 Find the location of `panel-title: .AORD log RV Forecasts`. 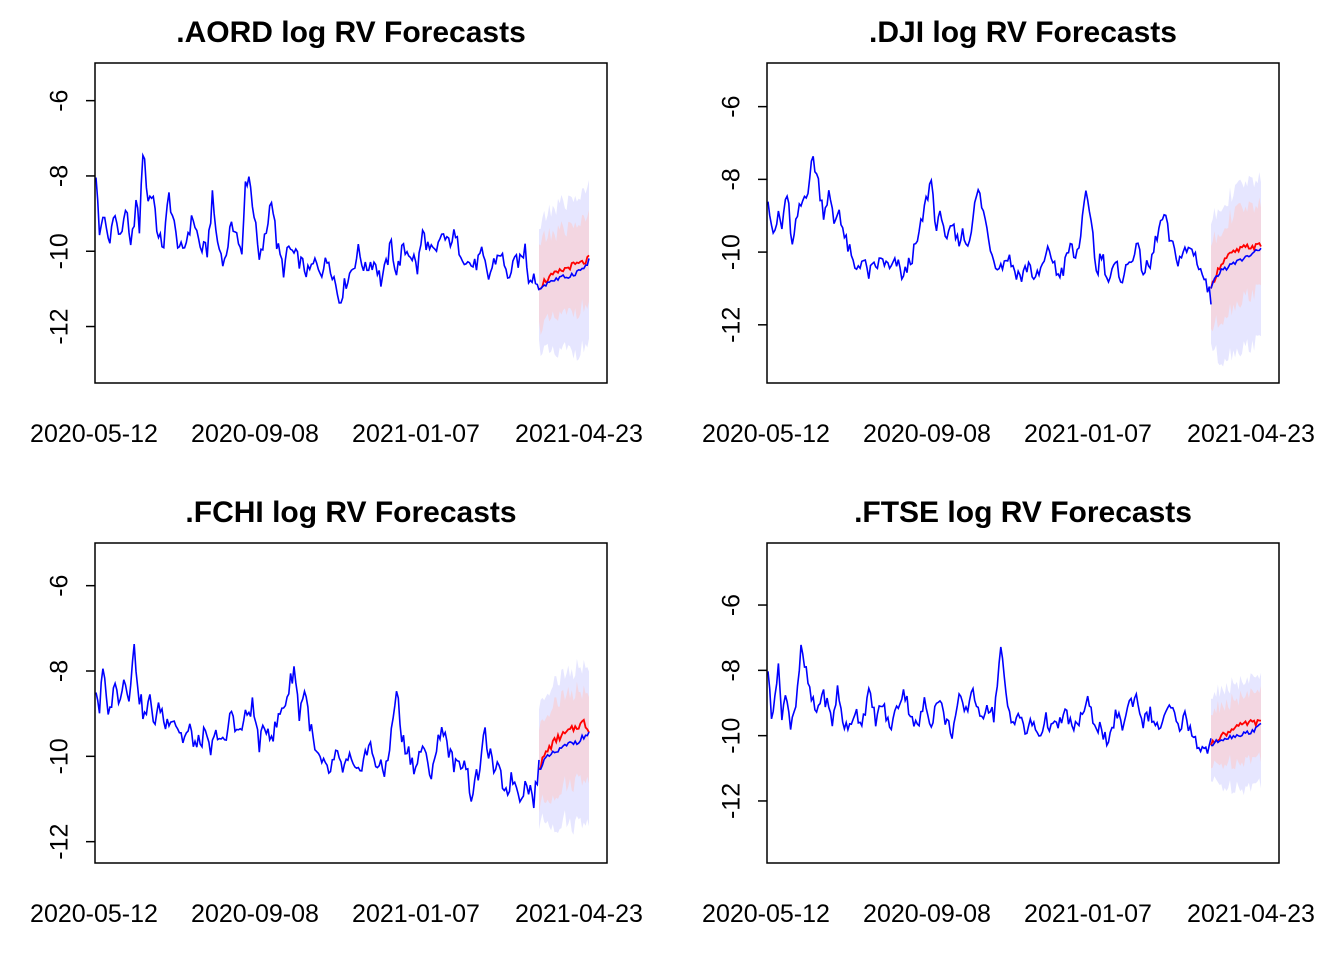

panel-title: .AORD log RV Forecasts is located at coordinates (351, 32).